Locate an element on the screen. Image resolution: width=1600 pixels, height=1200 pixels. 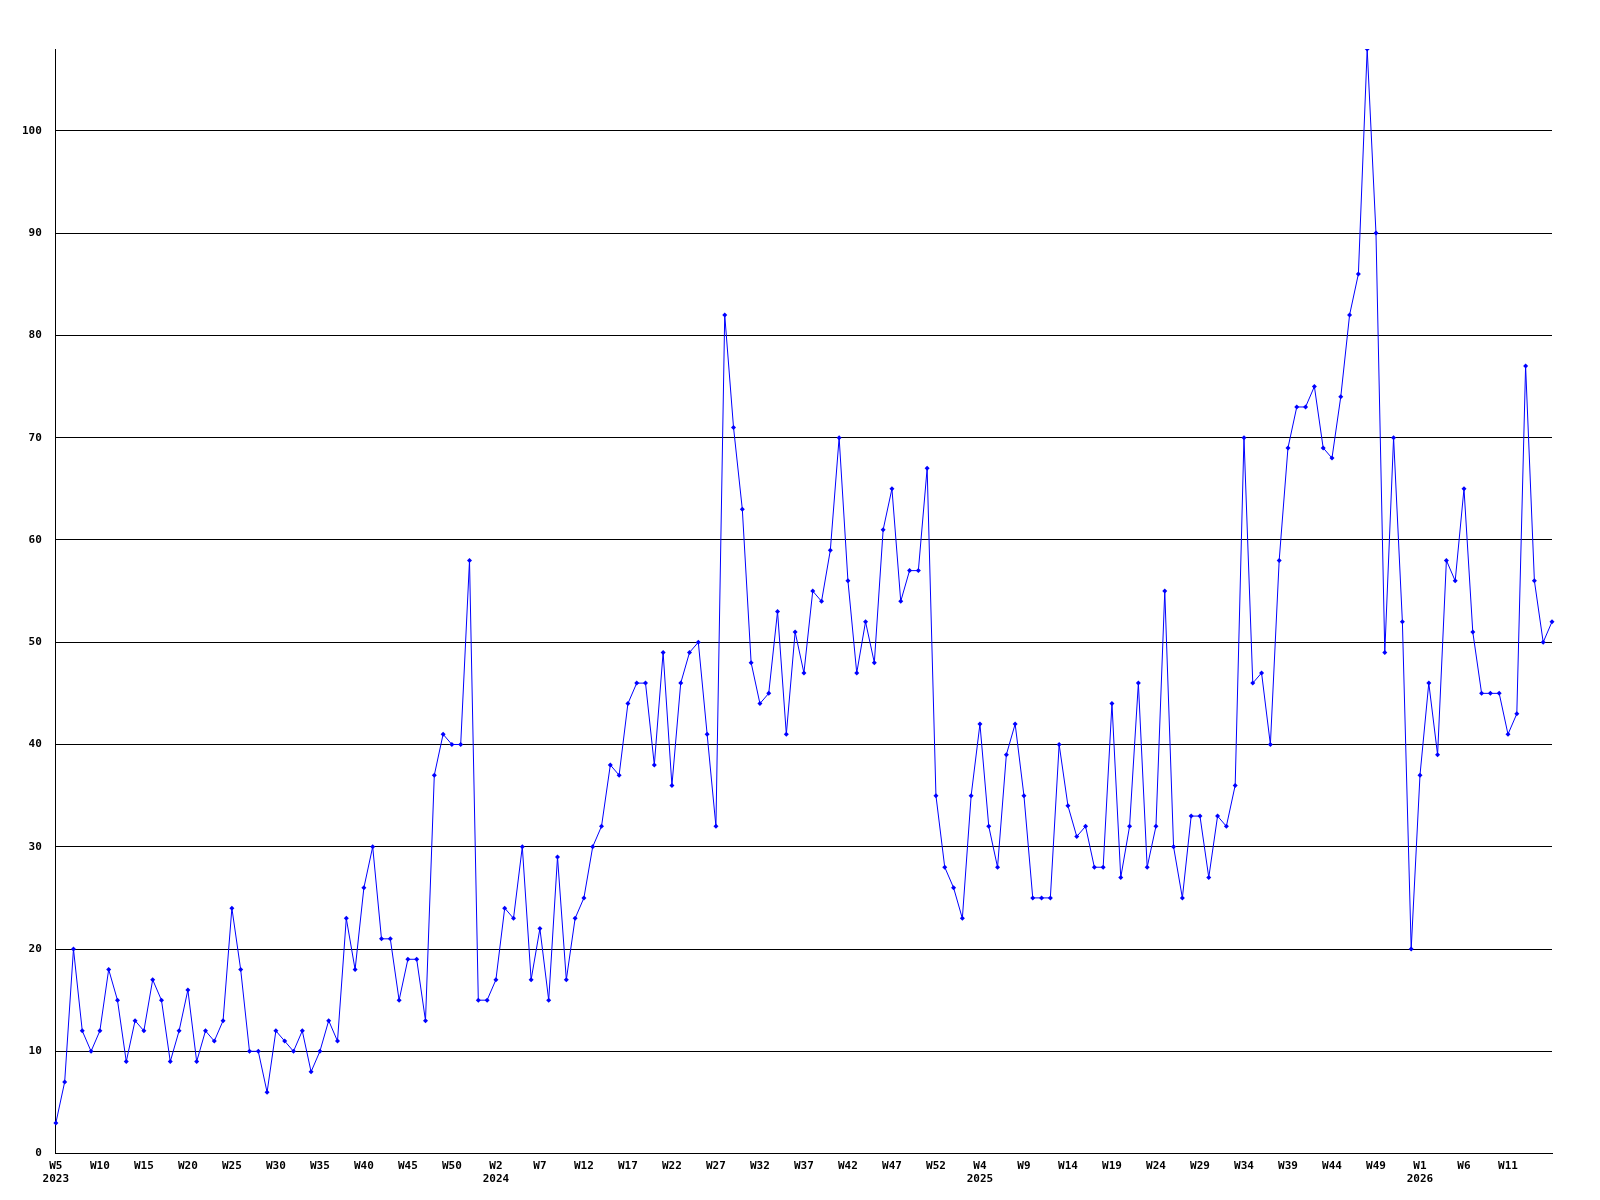
x-tick-label: W12 is located at coordinates (583, 1166).